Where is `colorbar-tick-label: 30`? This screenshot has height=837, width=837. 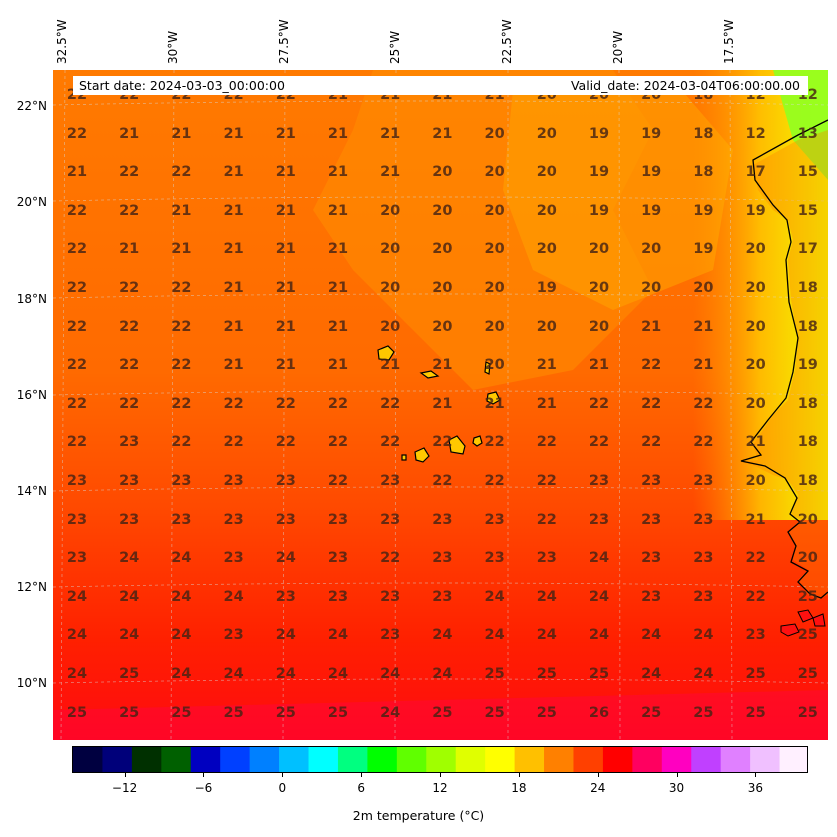 colorbar-tick-label: 30 is located at coordinates (676, 788).